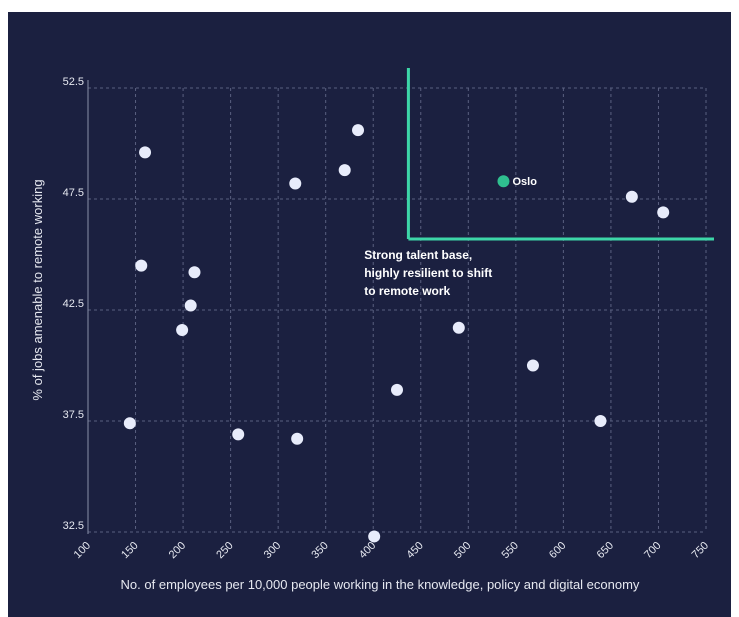  What do you see at coordinates (37, 289) in the screenshot?
I see `y-axis-title: % of jobs amenable to remote working` at bounding box center [37, 289].